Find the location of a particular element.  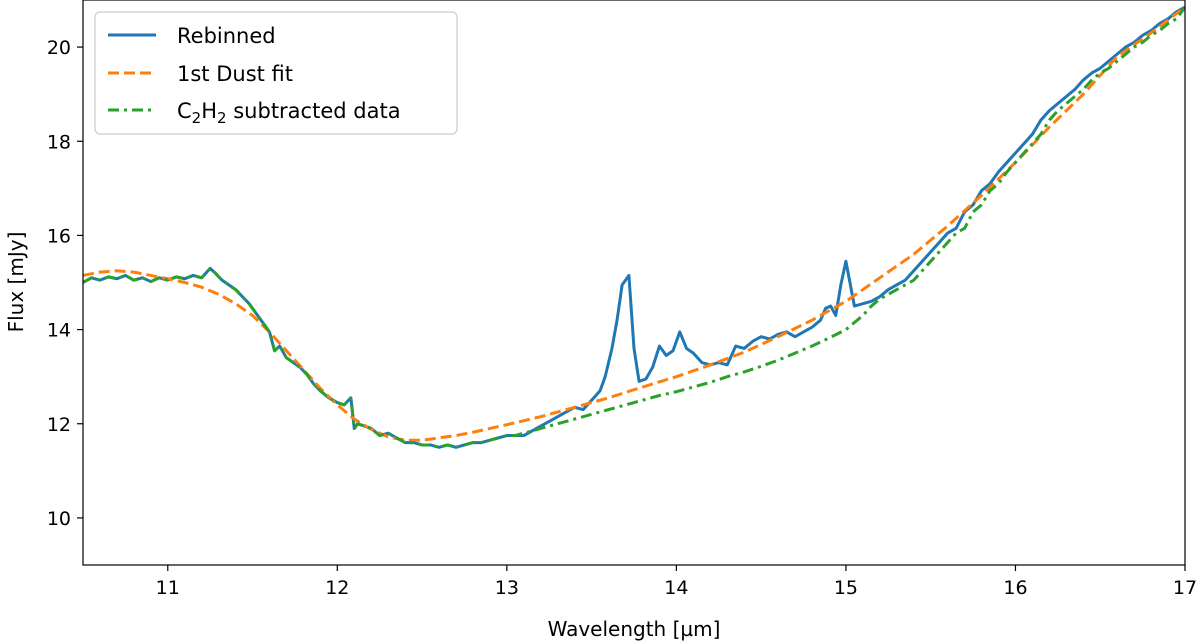

y-tick-label: 16 is located at coordinates (59, 236).